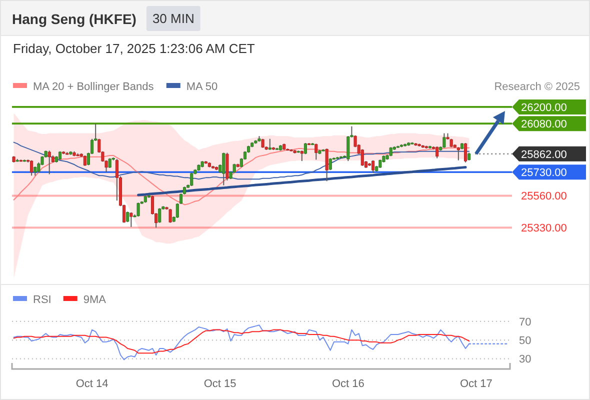 This screenshot has height=400, width=590. I want to click on y-tick-label: 50, so click(525, 341).